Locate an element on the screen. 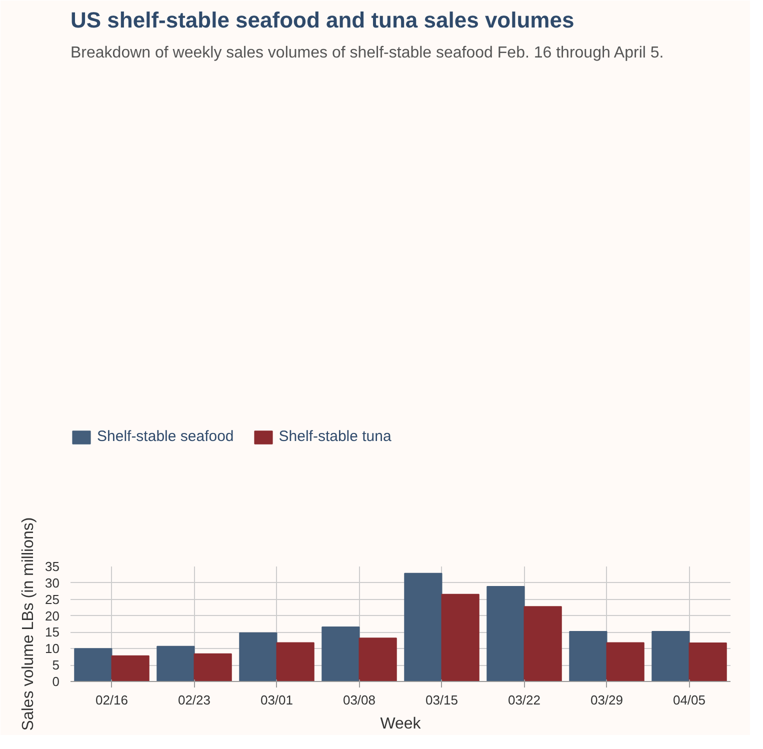  x-tick-label: 02/23 is located at coordinates (194, 700).